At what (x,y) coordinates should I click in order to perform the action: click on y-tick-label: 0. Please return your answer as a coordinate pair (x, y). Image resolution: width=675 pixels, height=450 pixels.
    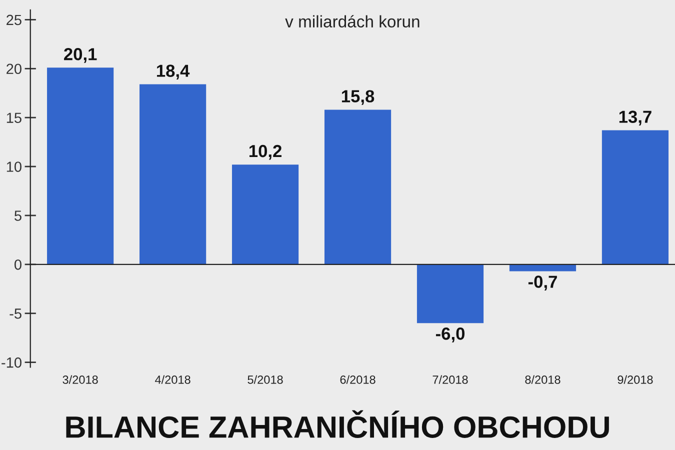
    Looking at the image, I should click on (18, 265).